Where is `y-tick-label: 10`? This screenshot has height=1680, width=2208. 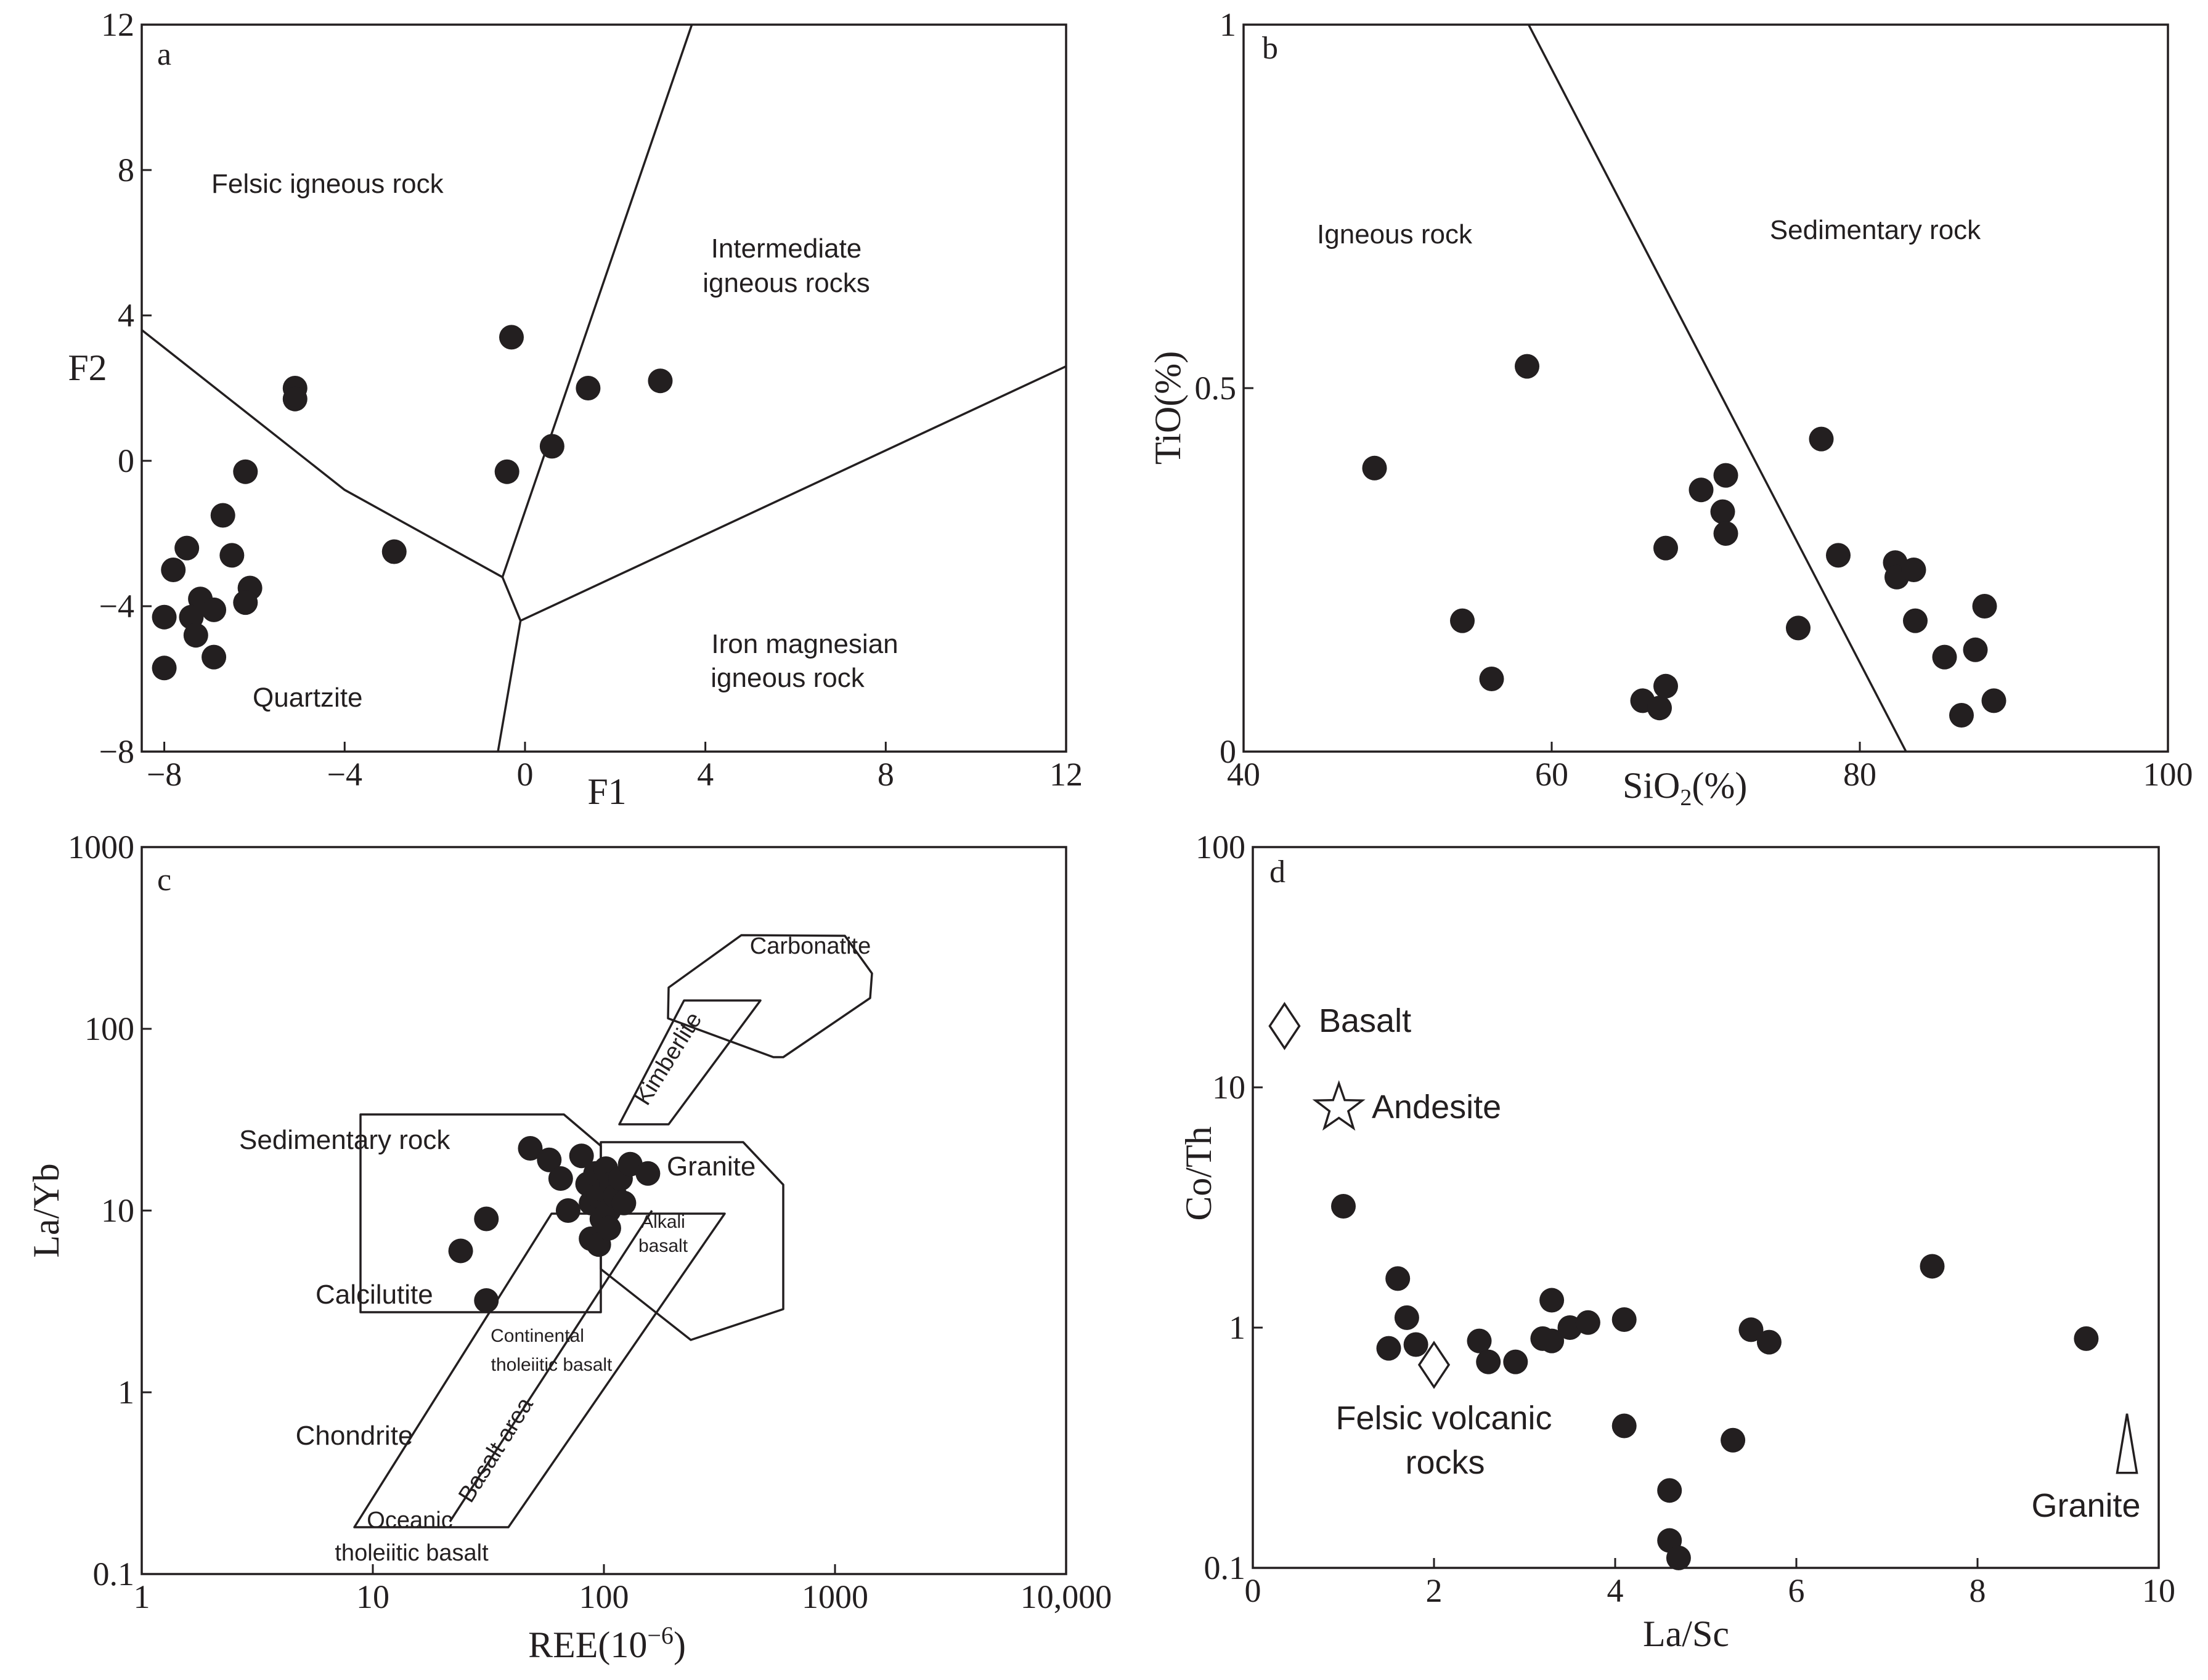
y-tick-label: 10 is located at coordinates (1228, 1088).